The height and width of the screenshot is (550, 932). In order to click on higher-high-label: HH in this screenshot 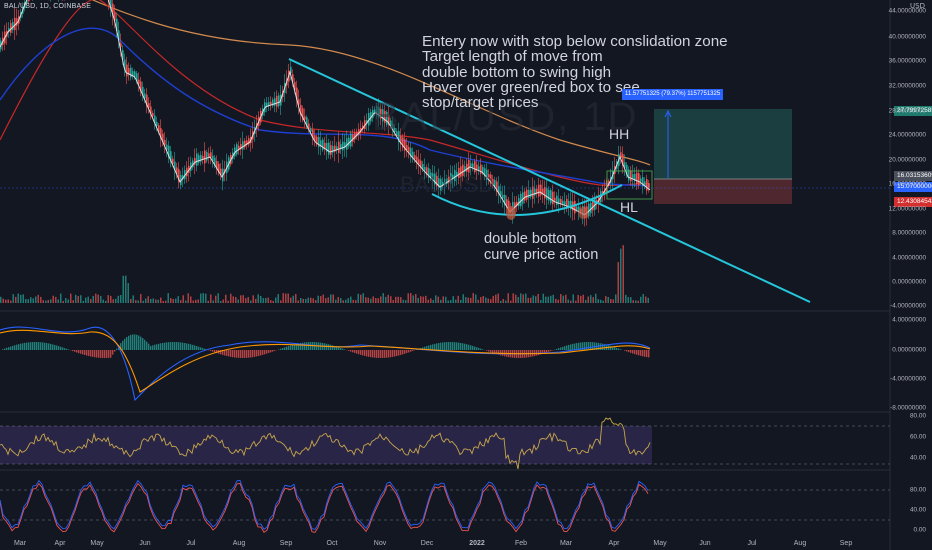, I will do `click(619, 134)`.